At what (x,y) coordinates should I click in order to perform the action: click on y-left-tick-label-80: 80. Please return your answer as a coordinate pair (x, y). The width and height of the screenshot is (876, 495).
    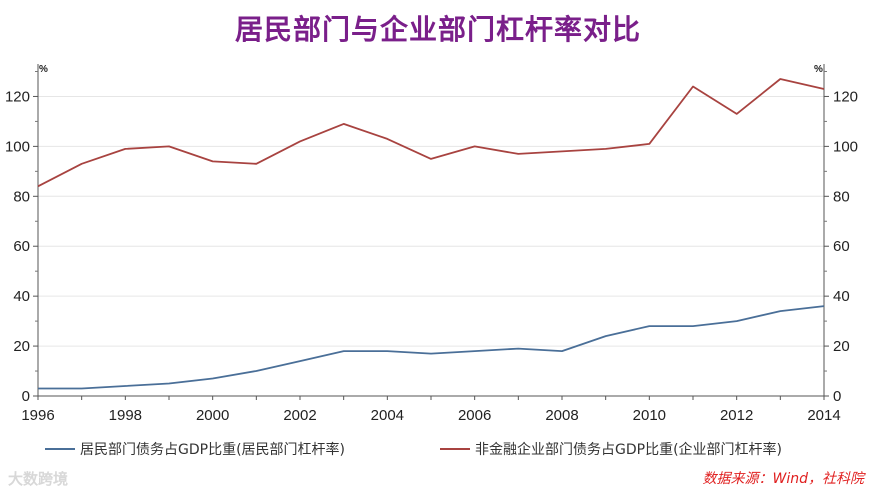
    Looking at the image, I should click on (21, 196).